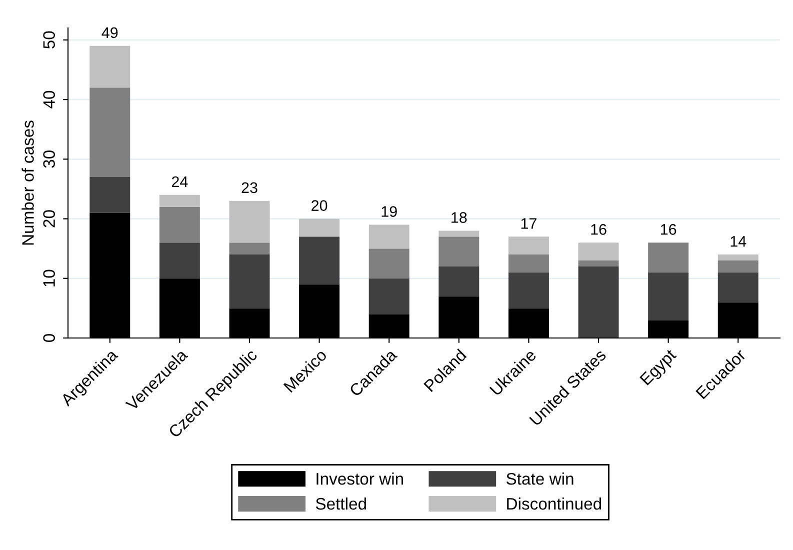  Describe the element at coordinates (49, 219) in the screenshot. I see `y-tick-label: 20` at that location.